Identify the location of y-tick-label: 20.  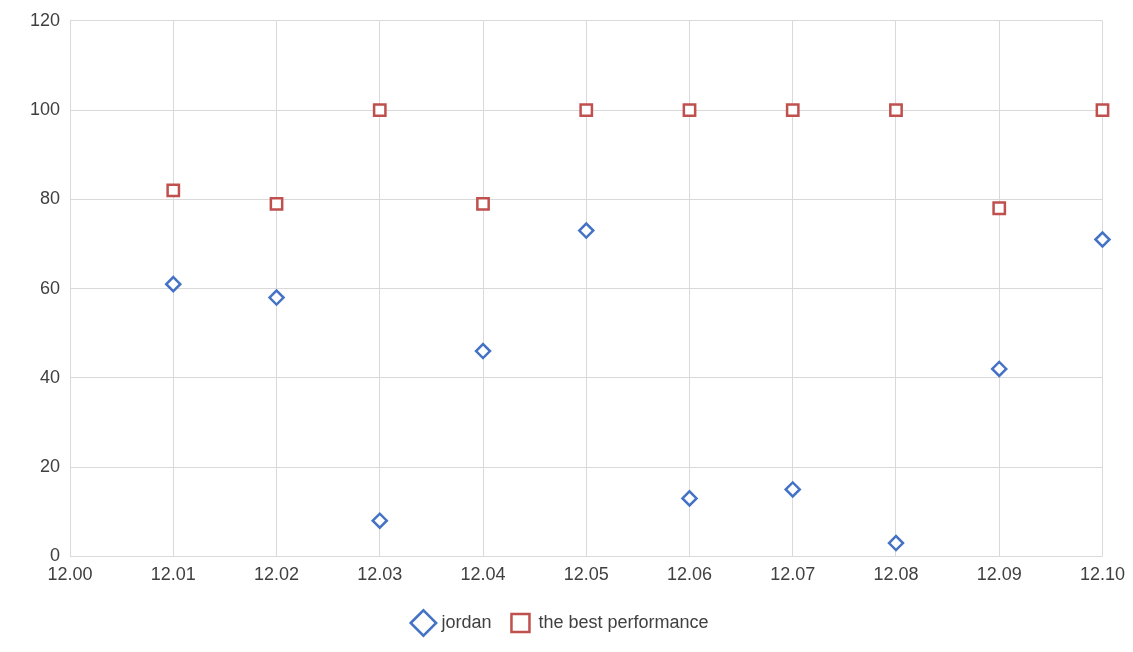
(50, 466).